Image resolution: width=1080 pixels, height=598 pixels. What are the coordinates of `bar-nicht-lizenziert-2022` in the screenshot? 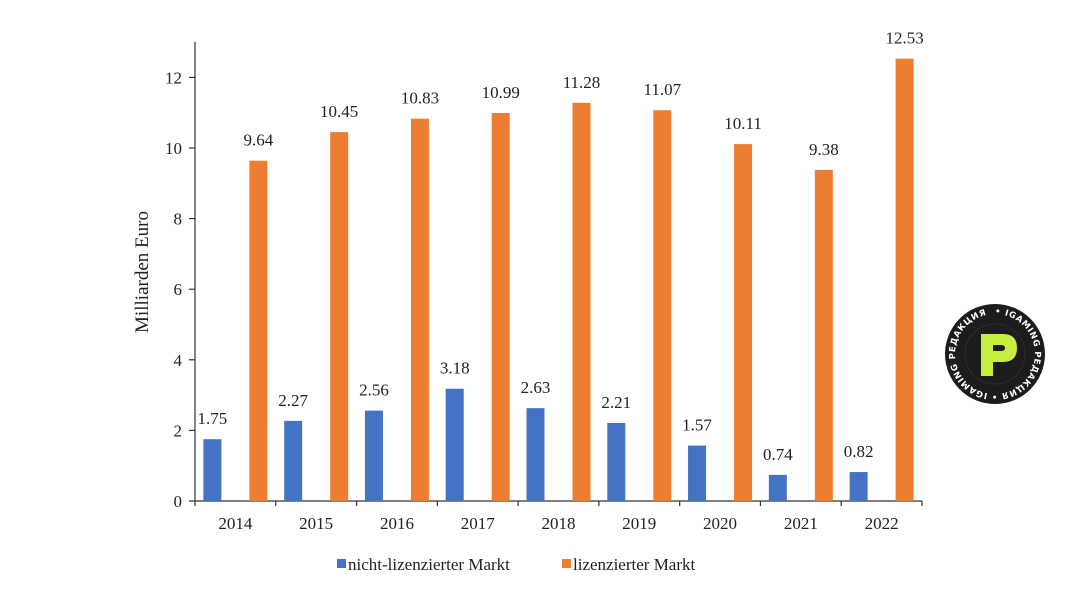 It's located at (858, 486).